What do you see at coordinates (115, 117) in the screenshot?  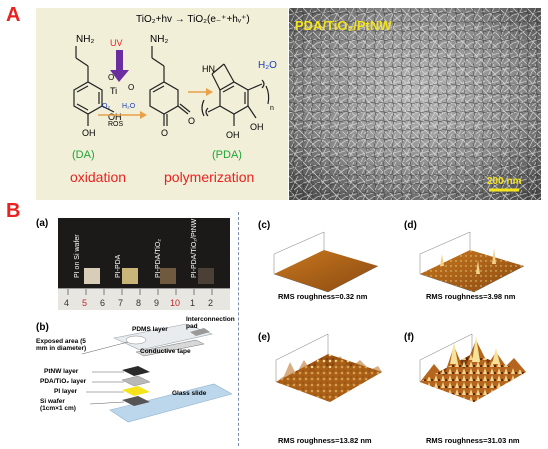 I see `oh-label-1: OH` at bounding box center [115, 117].